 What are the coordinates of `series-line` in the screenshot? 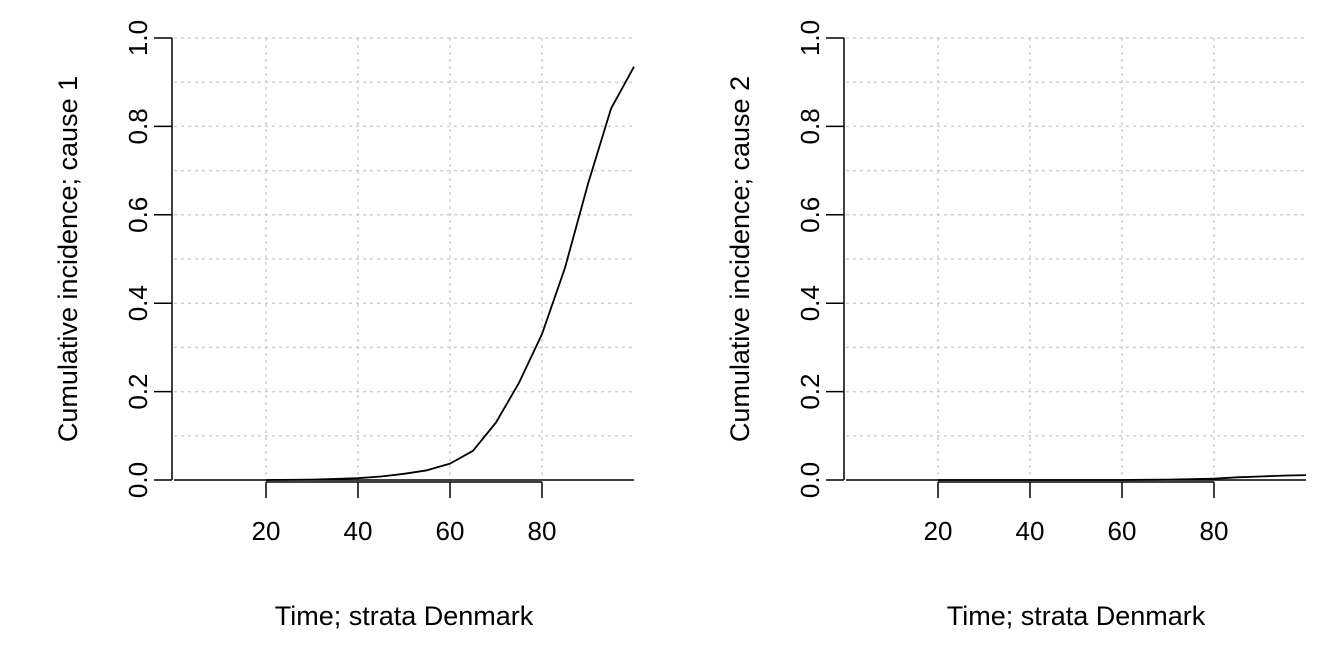 It's located at (1122, 477).